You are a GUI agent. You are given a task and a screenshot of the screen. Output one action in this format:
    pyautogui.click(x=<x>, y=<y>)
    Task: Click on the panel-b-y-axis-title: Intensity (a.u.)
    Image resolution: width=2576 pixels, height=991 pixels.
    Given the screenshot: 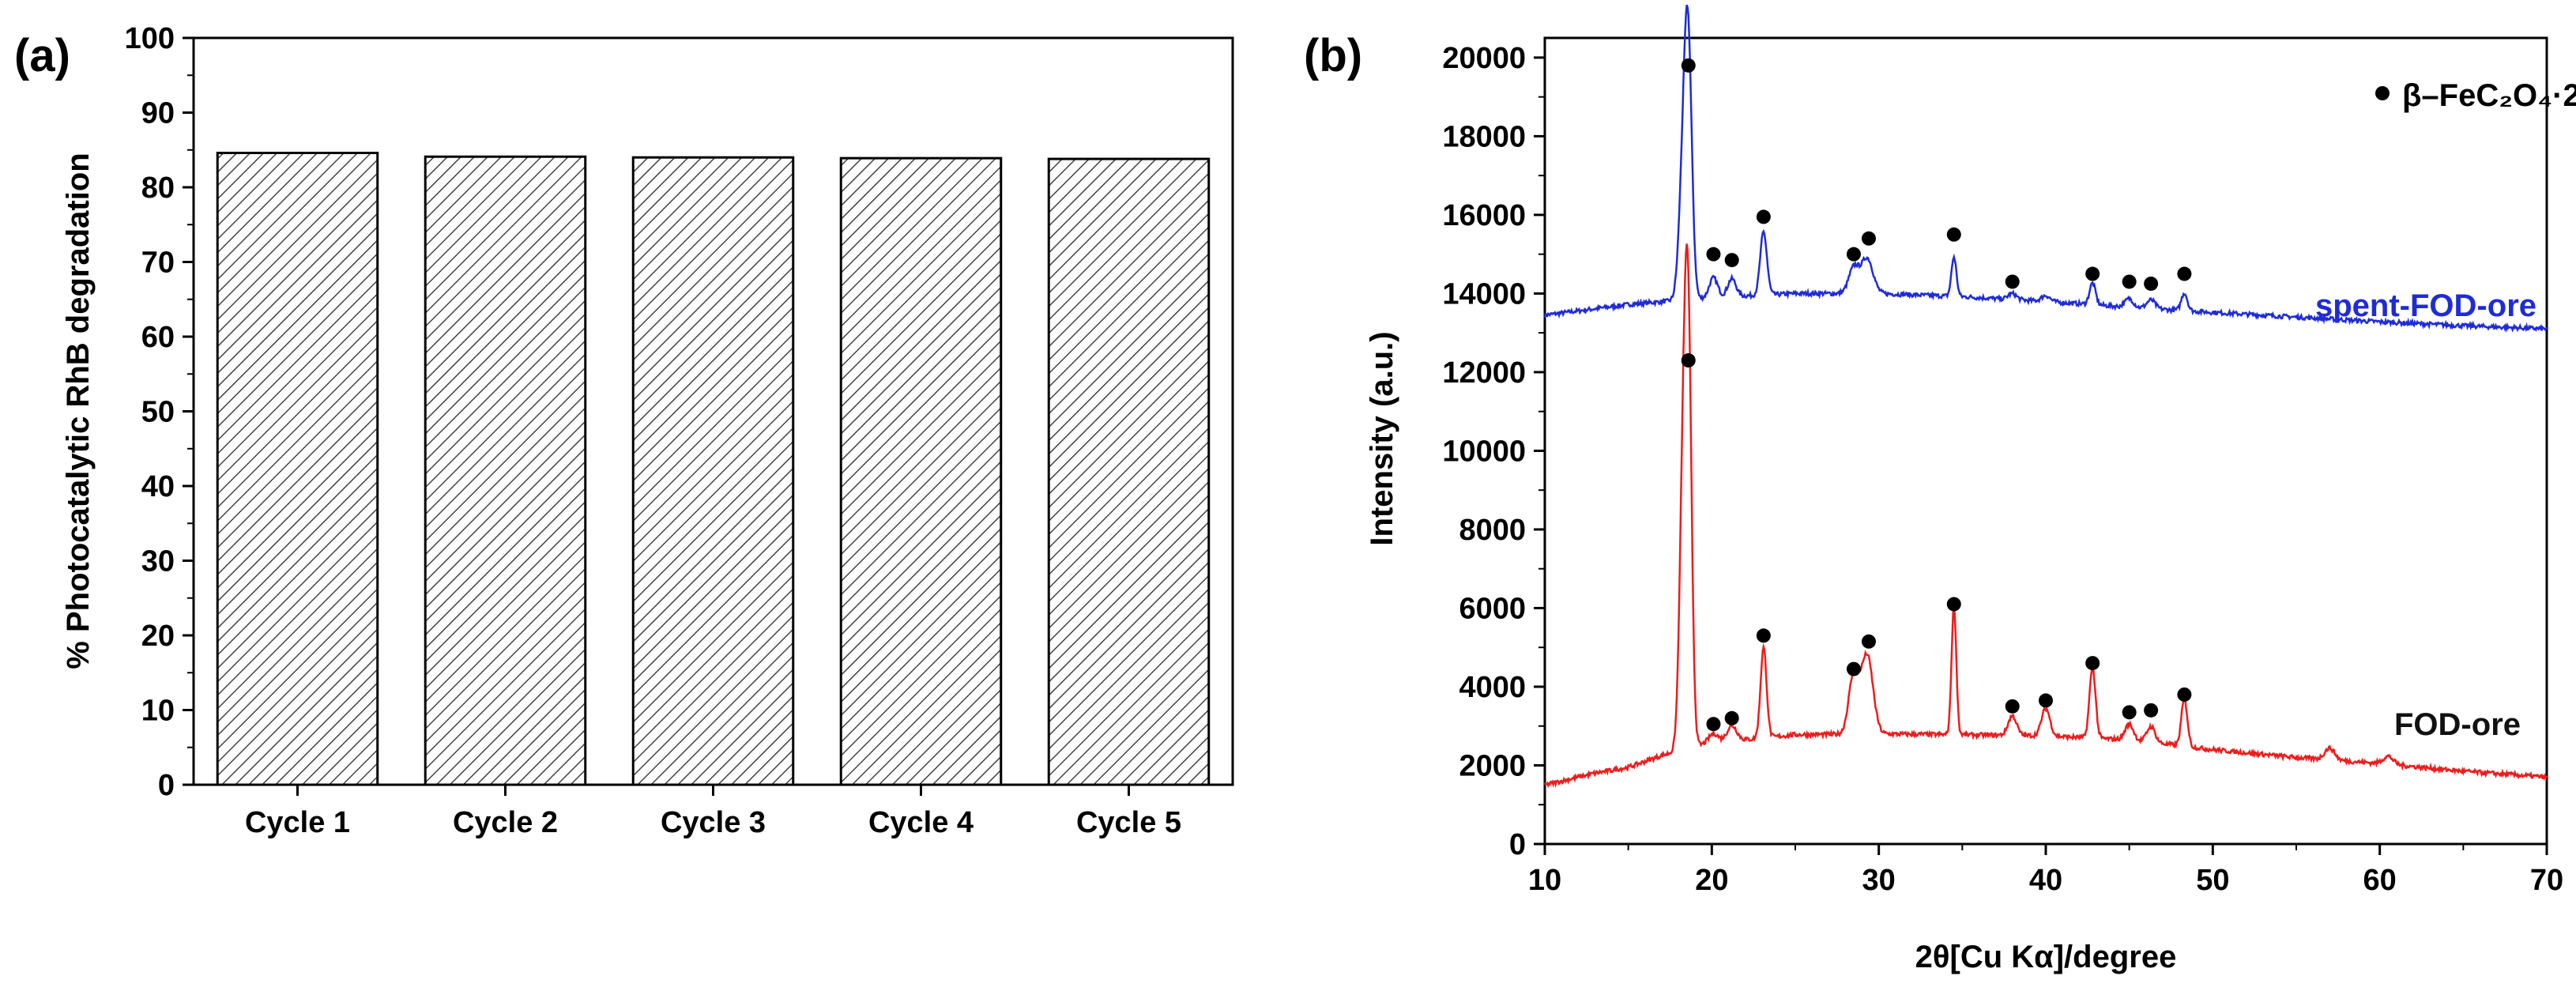 What is the action you would take?
    pyautogui.click(x=1382, y=438)
    